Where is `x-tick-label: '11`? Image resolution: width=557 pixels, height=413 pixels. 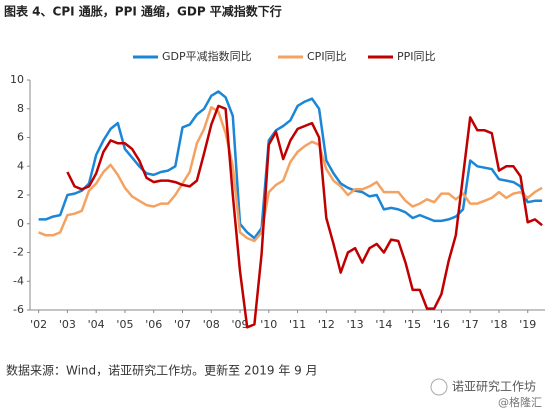
x-tick-label: '11 is located at coordinates (297, 324).